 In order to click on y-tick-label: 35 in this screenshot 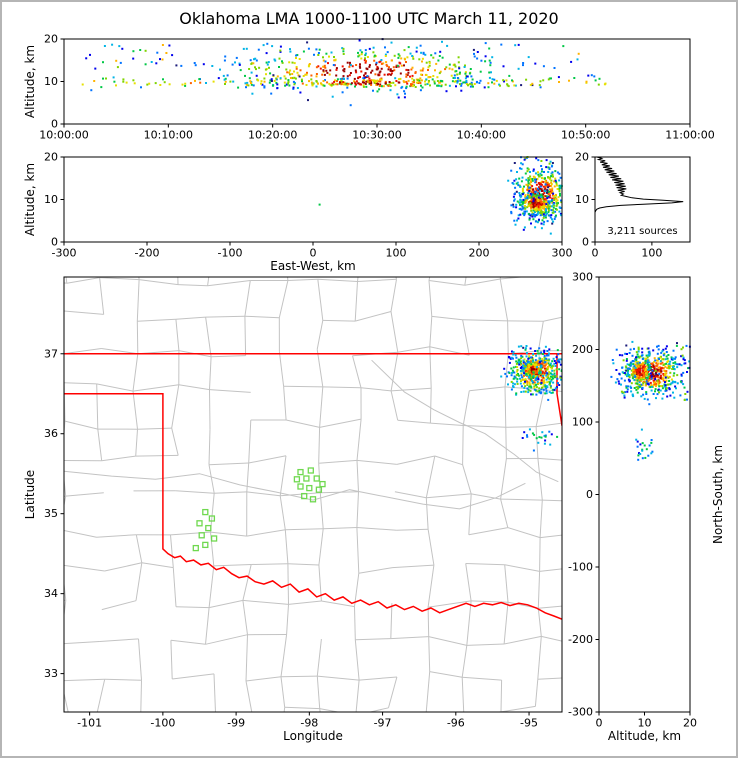, I will do `click(51, 513)`.